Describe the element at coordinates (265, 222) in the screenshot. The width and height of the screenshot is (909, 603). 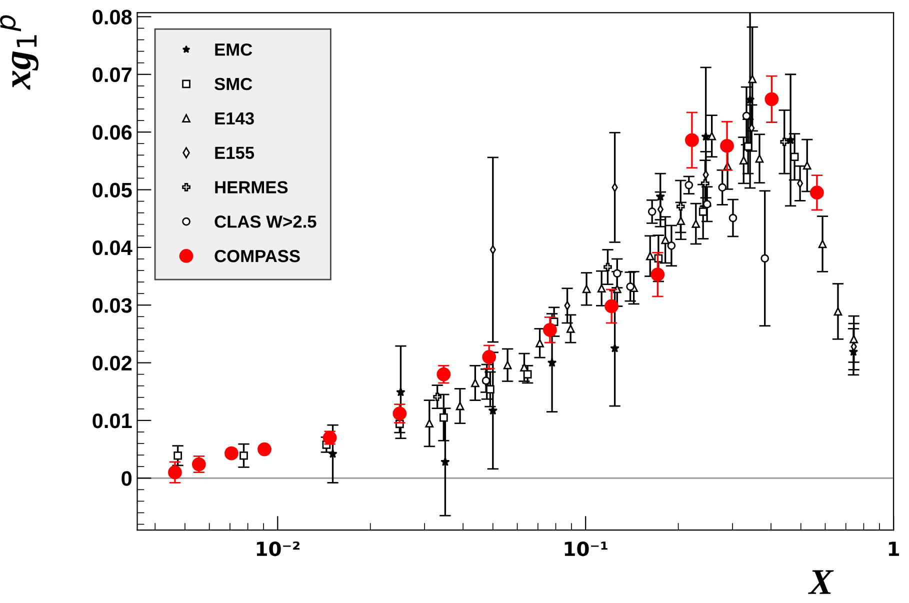
I see `legend-label: CLAS W>2.5` at that location.